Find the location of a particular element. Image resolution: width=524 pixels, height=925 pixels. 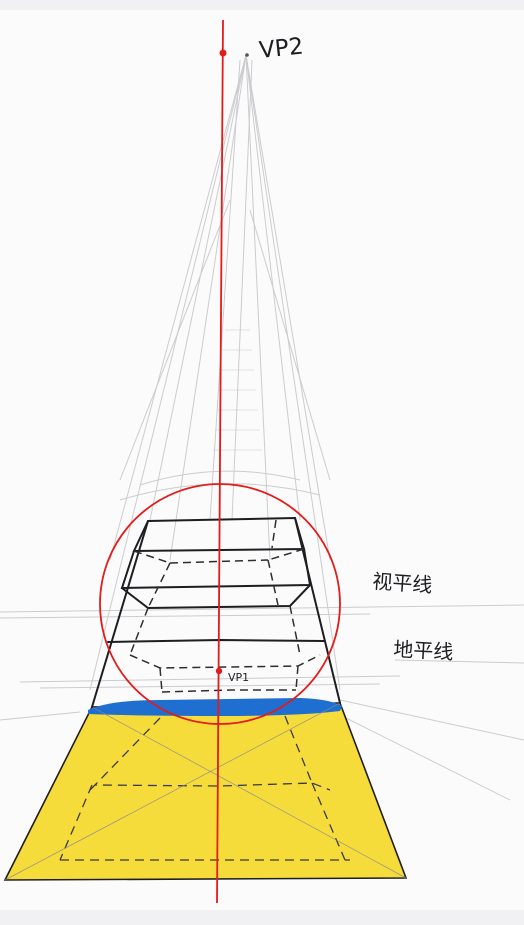

ground-dashed-lines is located at coordinates (204, 788).